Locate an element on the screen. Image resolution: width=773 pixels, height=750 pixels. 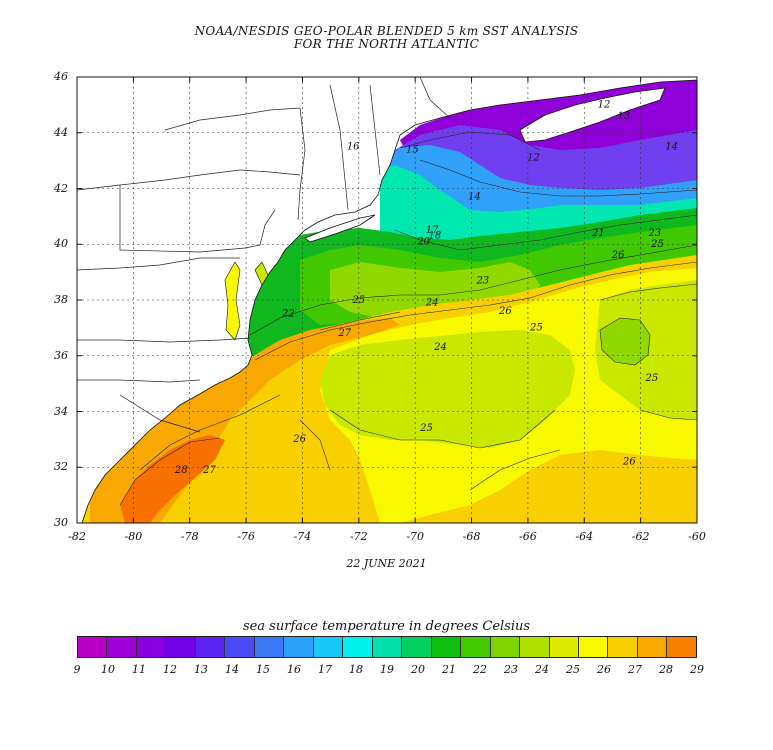
land-chesapeake is located at coordinates (232, 301).